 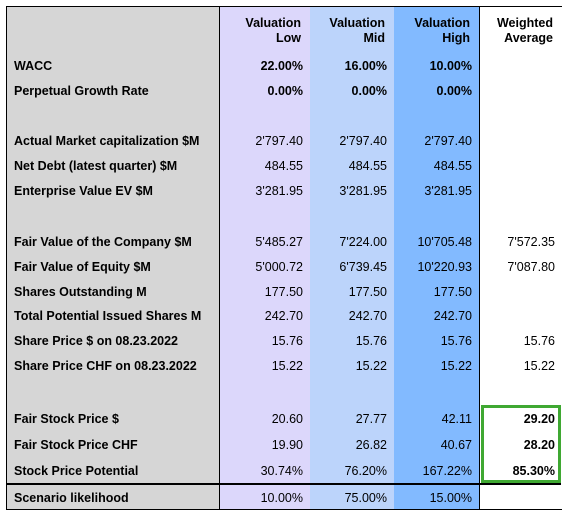 What do you see at coordinates (369, 91) in the screenshot?
I see `value-mid: 0.00%` at bounding box center [369, 91].